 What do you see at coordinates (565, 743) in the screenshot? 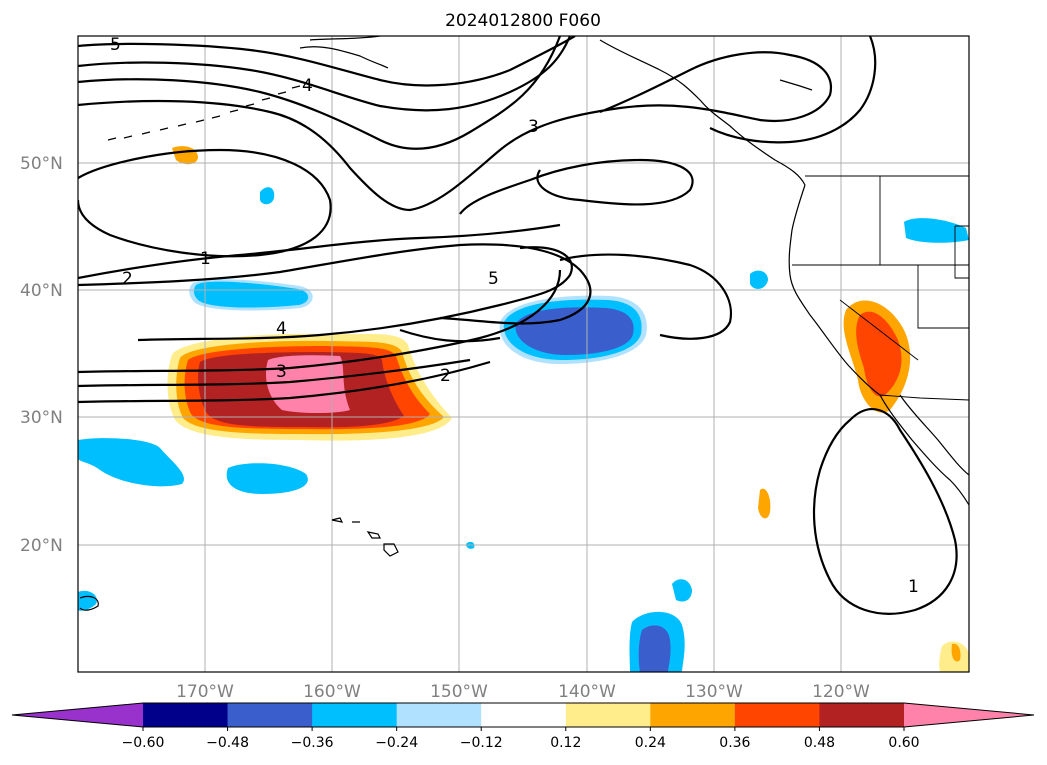
I see `colorbar-tick-label: 0.12` at bounding box center [565, 743].